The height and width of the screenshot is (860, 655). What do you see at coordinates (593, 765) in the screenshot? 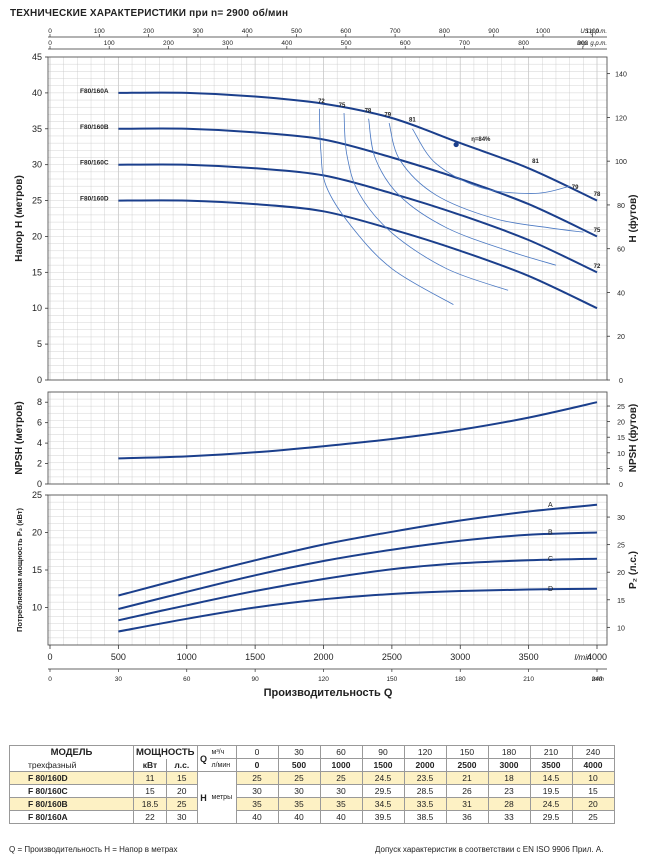
I see `q-lmin-8: 4000` at bounding box center [593, 765].